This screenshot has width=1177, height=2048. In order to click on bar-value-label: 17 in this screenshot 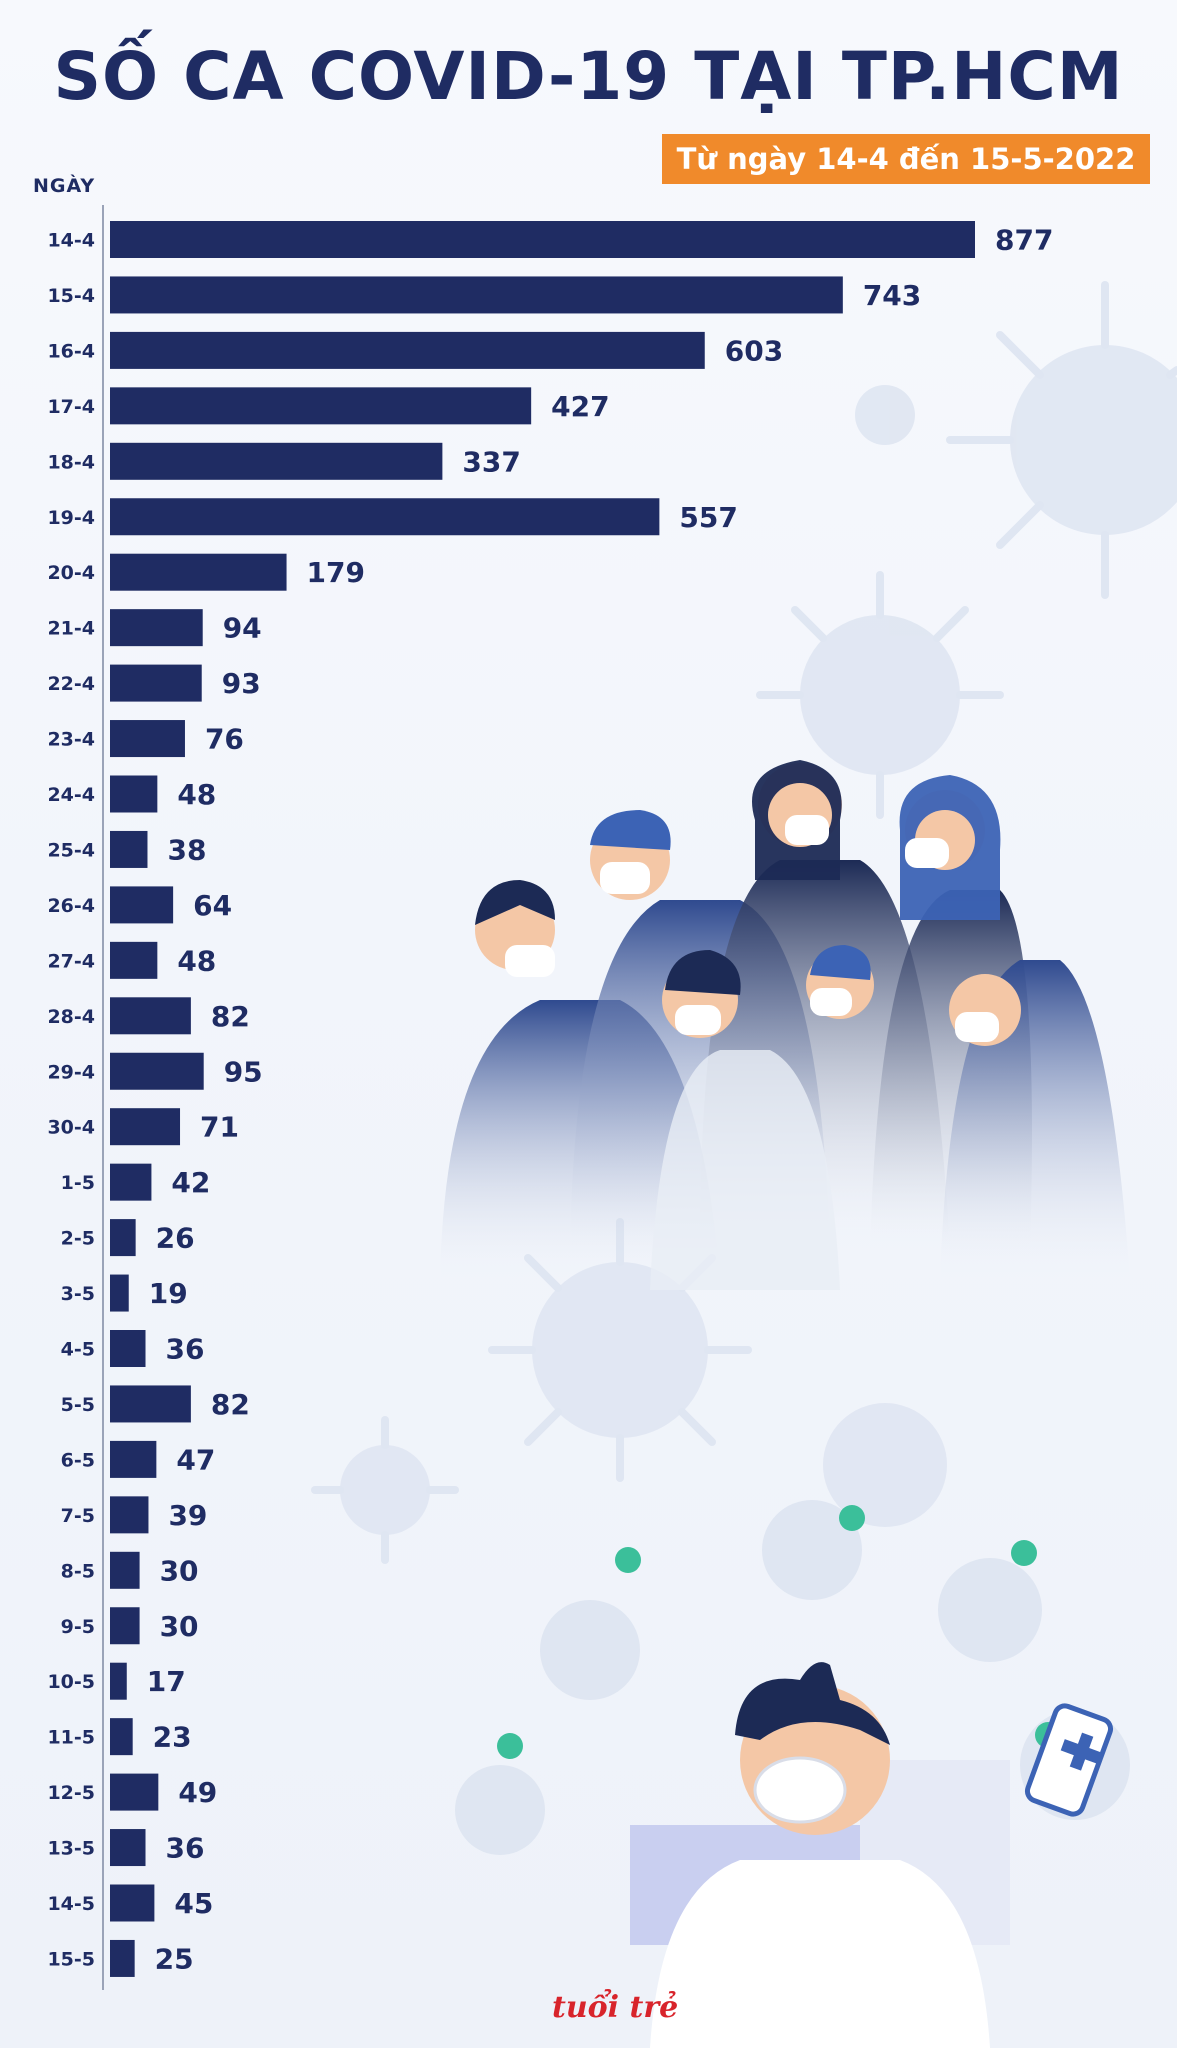, I will do `click(166, 1681)`.